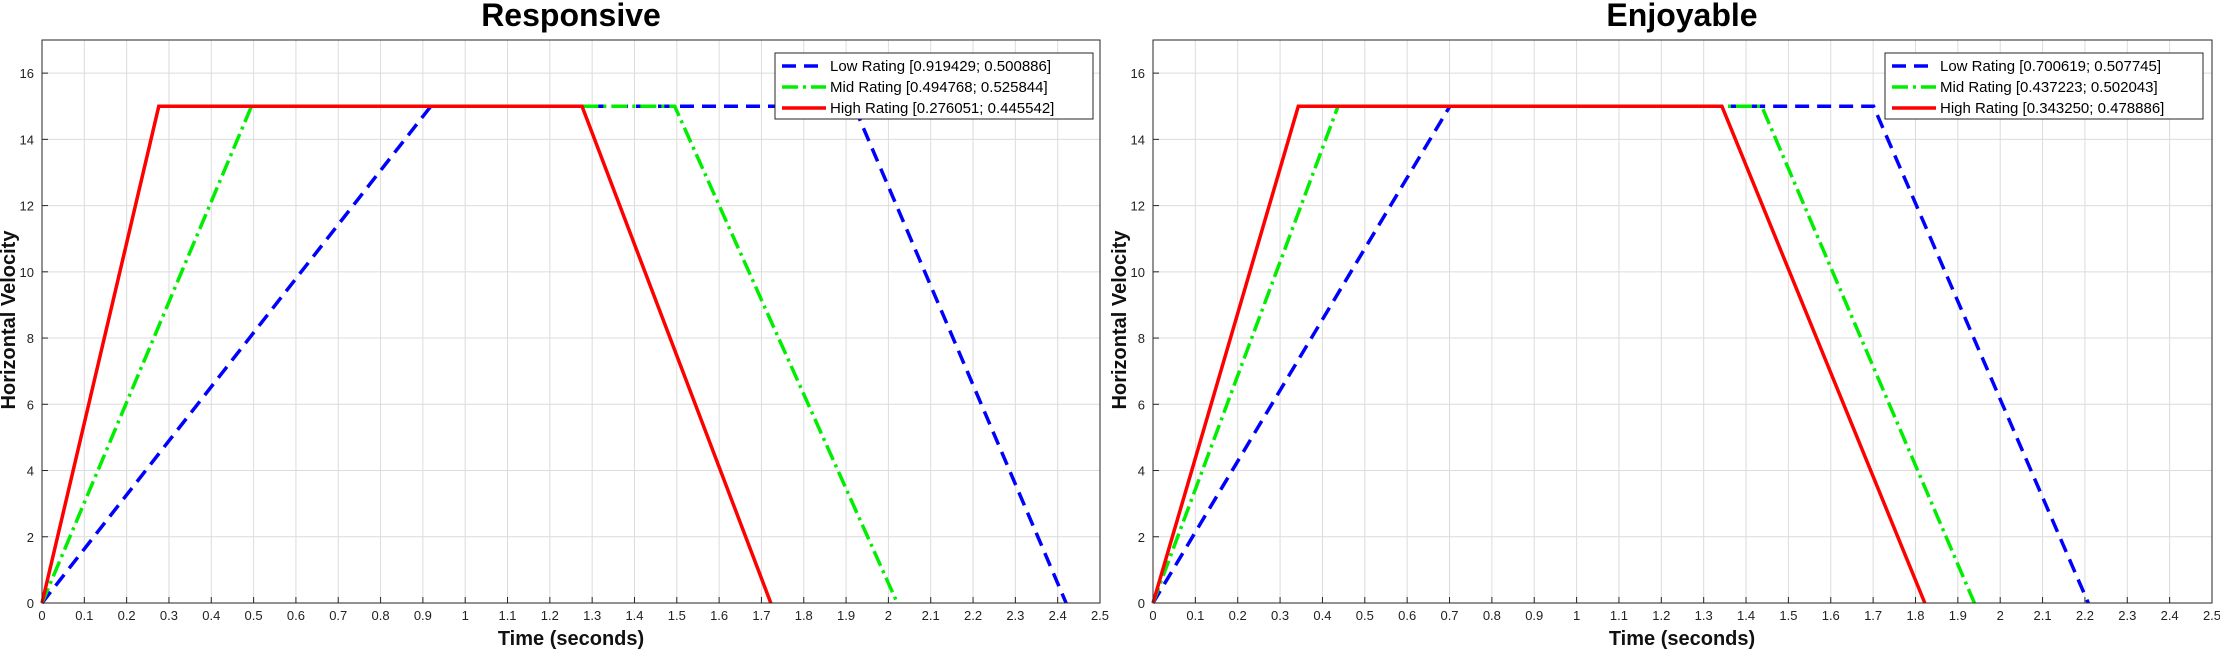 Image resolution: width=2220 pixels, height=650 pixels. I want to click on x-tick-label: 1.6, so click(1831, 615).